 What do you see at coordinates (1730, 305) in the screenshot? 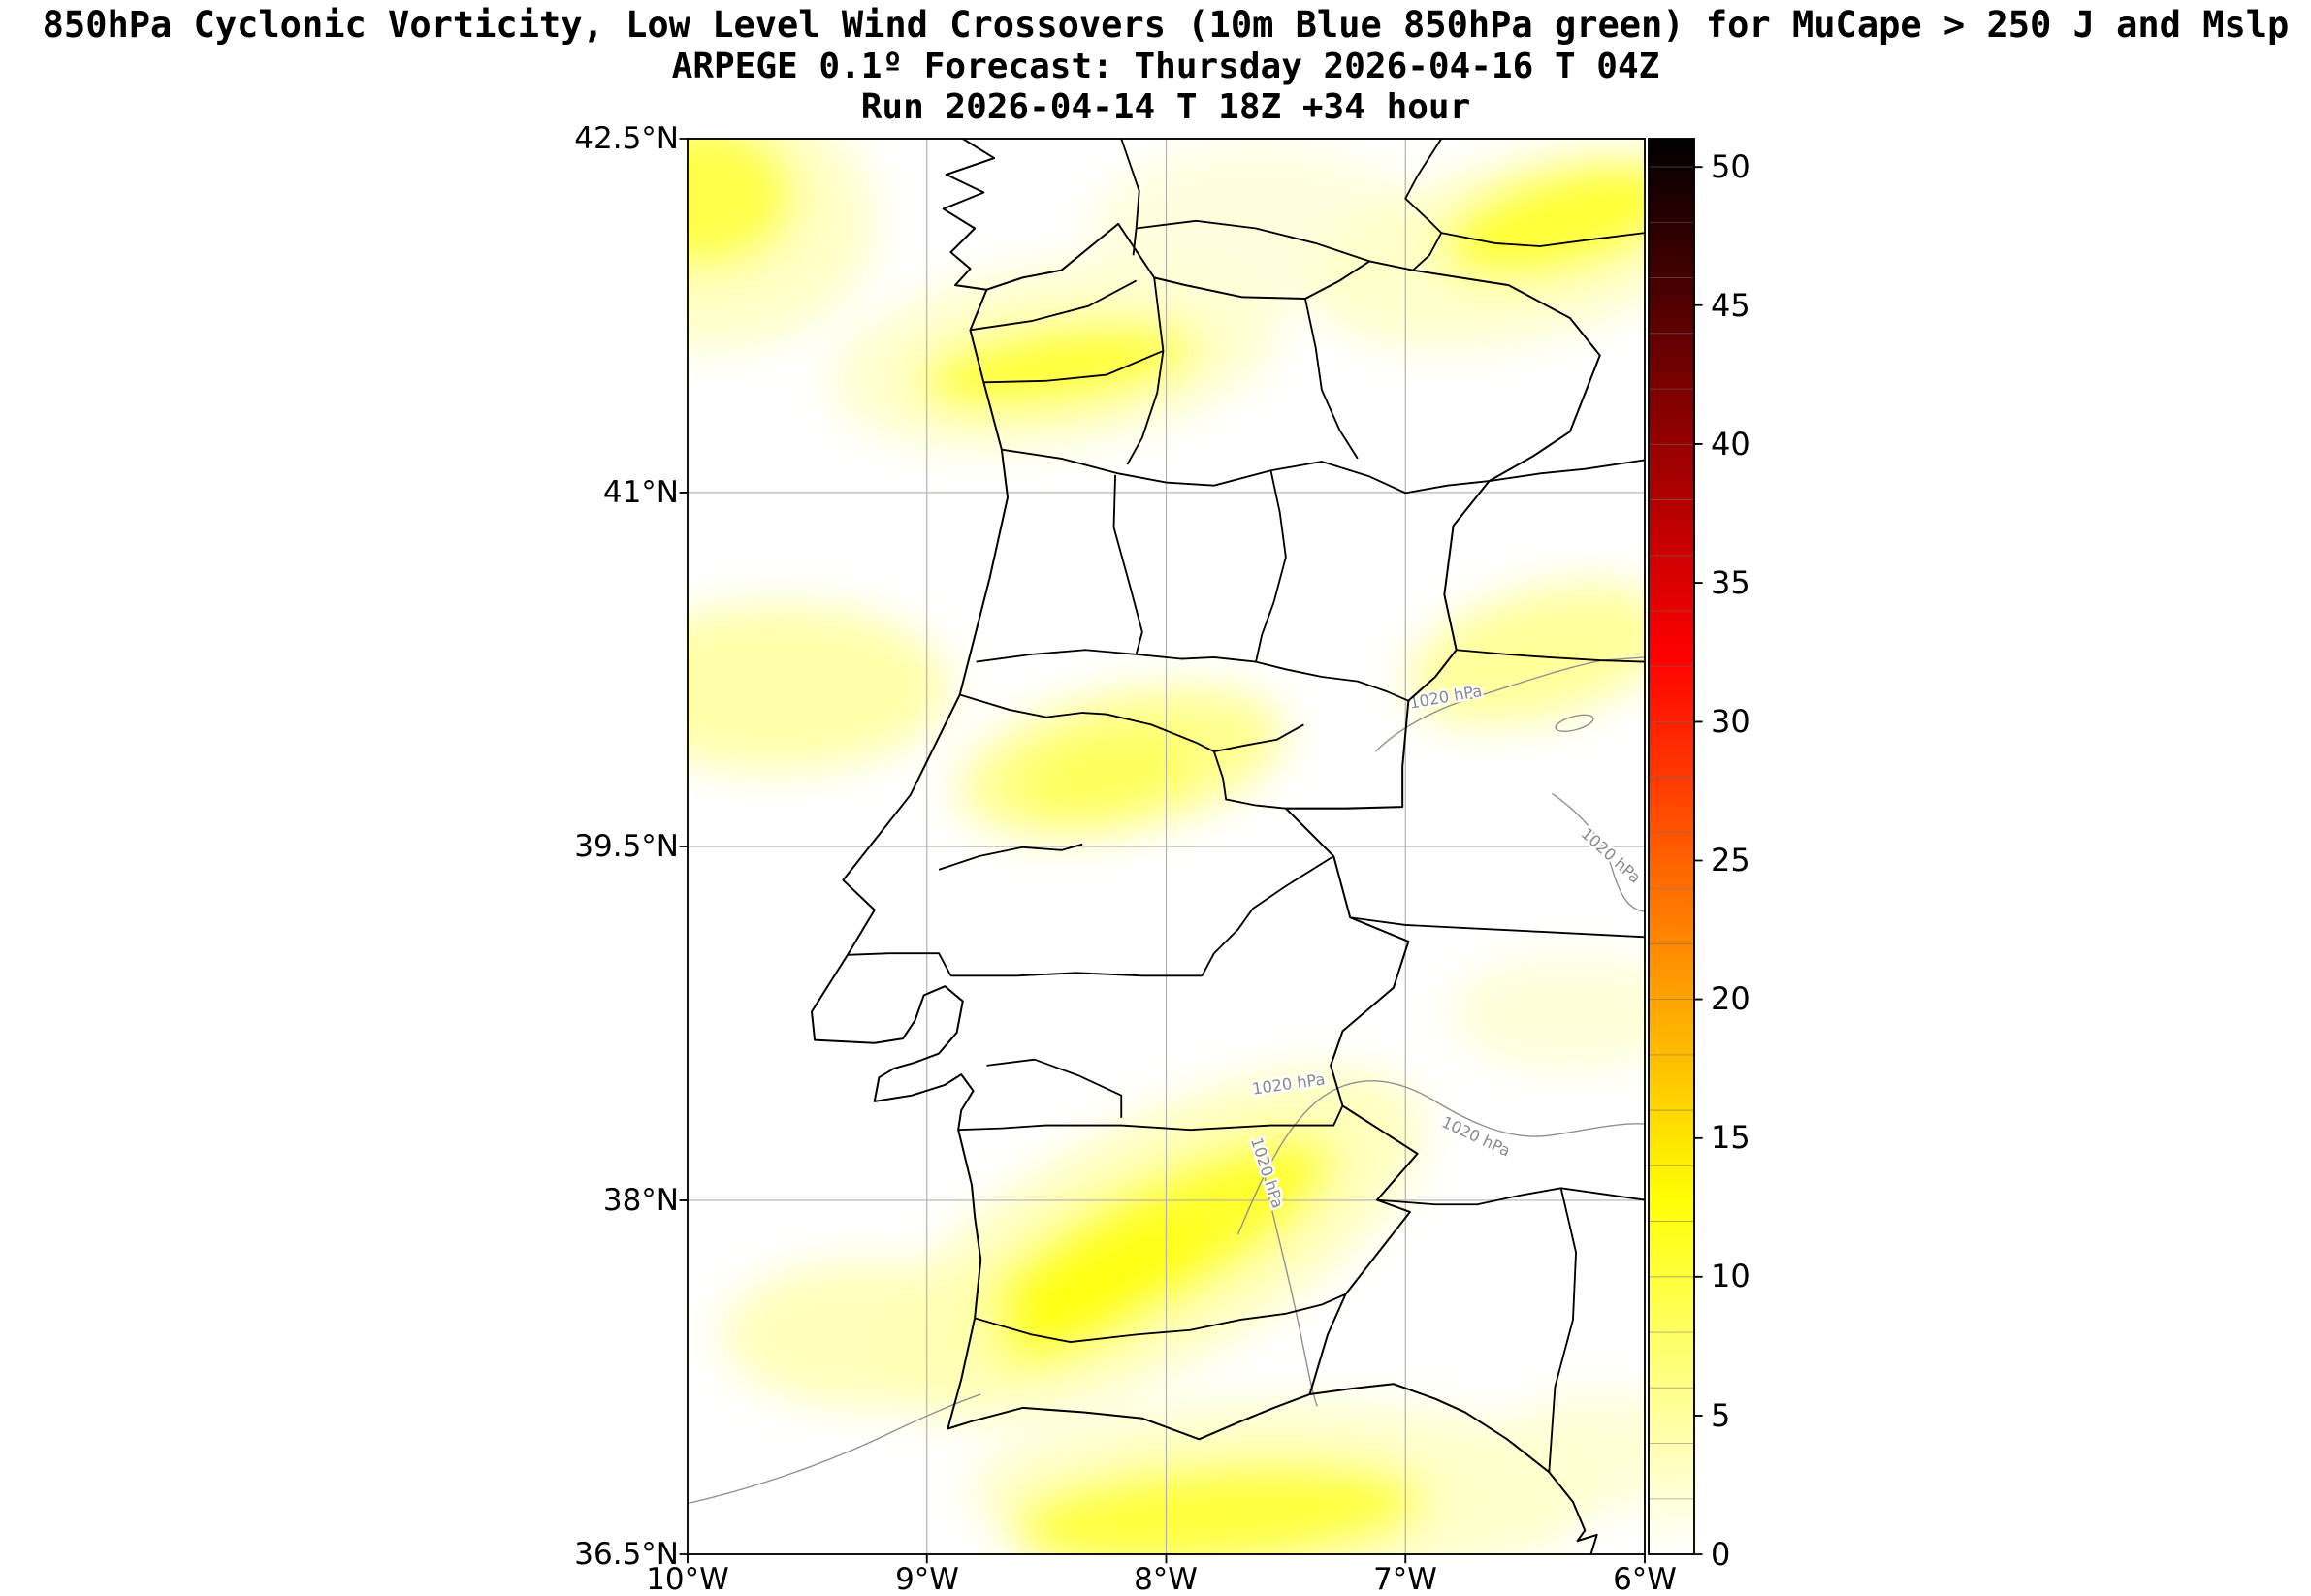
I see `colorbar-tick-label: 45` at bounding box center [1730, 305].